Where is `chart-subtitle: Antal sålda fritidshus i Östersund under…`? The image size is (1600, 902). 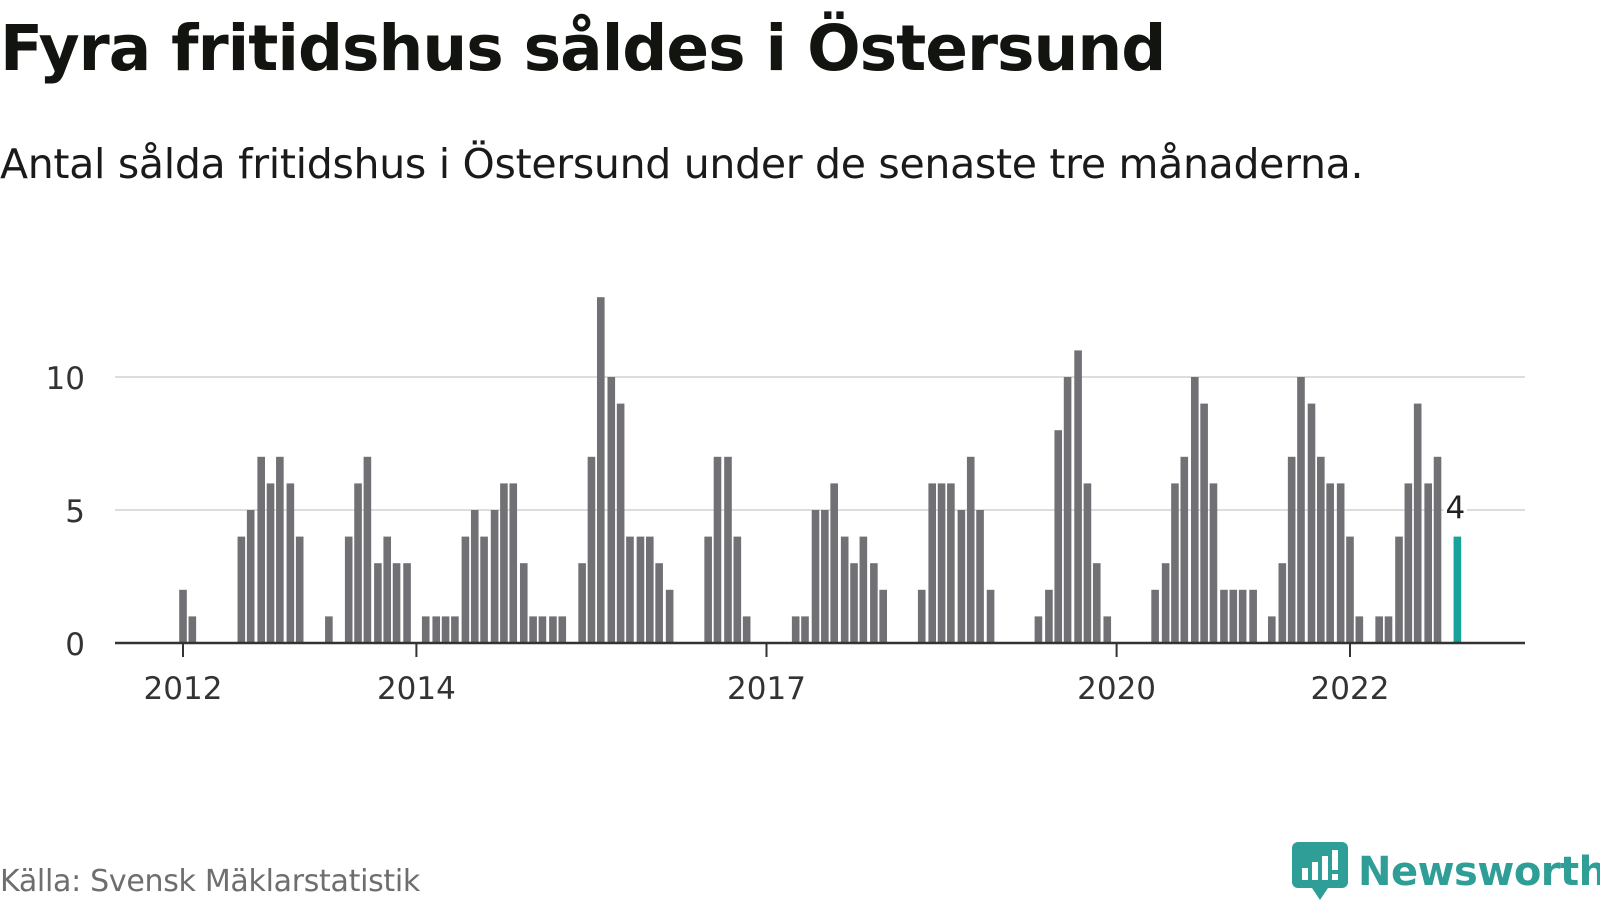
chart-subtitle: Antal sålda fritidshus i Östersund under… is located at coordinates (682, 164).